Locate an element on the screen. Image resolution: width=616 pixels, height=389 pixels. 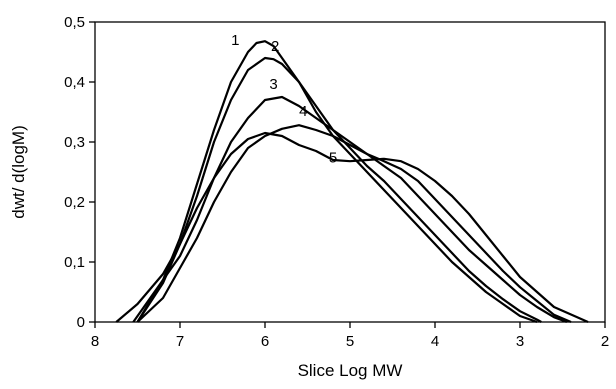
series-label-3: 3 is located at coordinates (273, 84).